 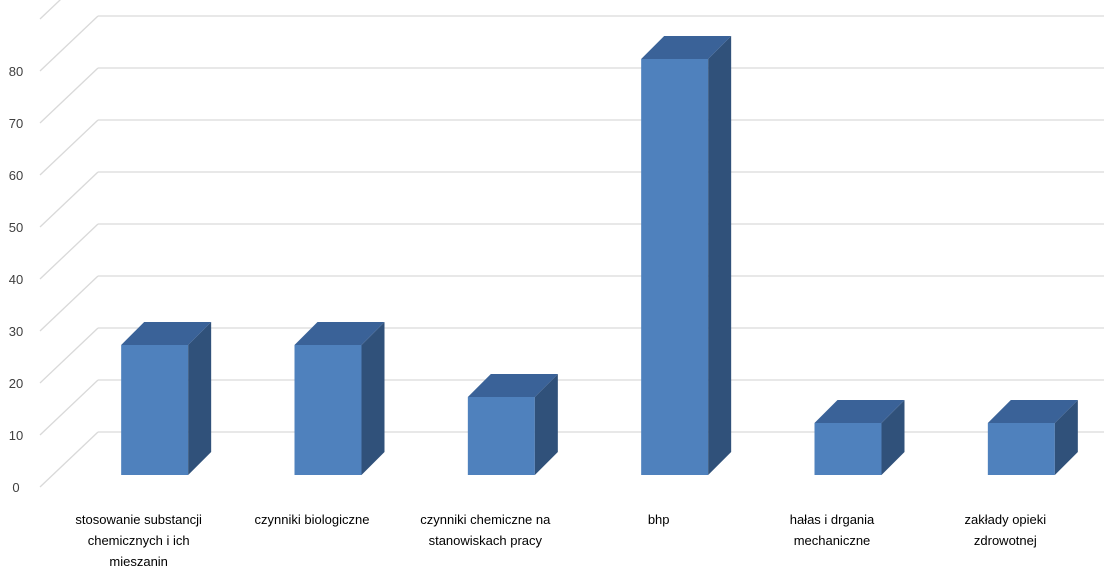 I want to click on y-tick-label: 80, so click(x=16, y=71).